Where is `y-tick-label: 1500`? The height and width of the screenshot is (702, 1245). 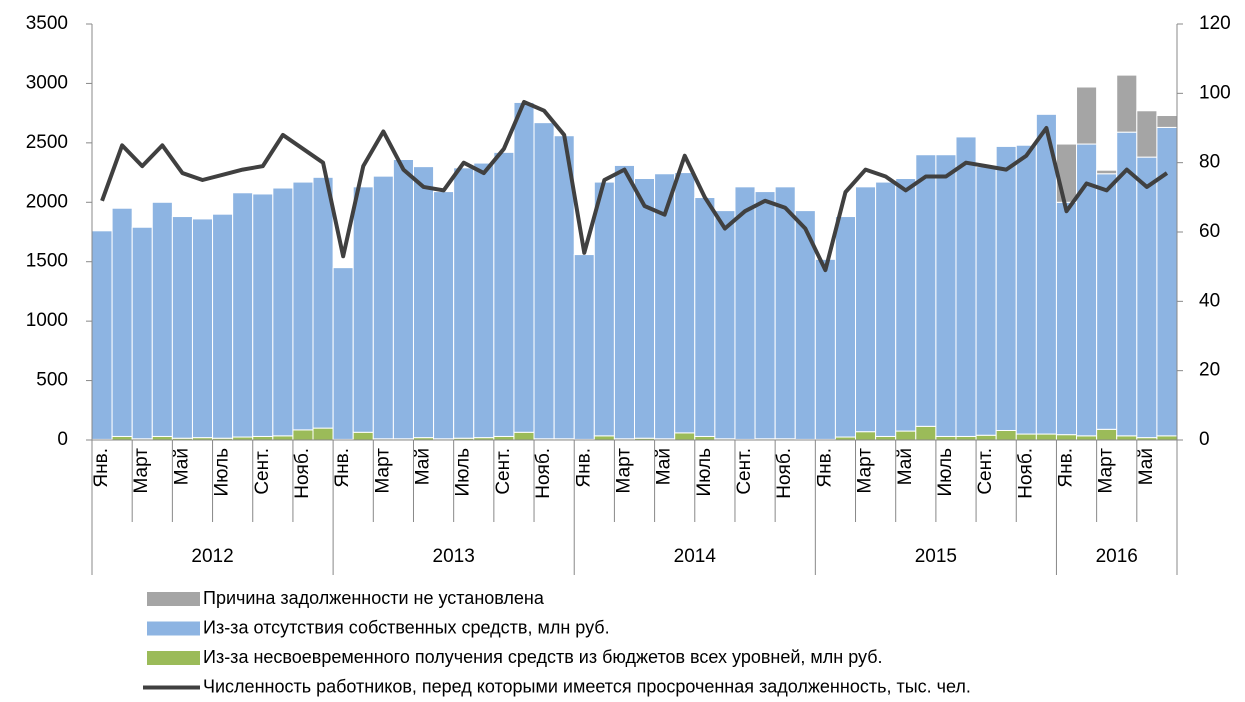
y-tick-label: 1500 is located at coordinates (47, 261).